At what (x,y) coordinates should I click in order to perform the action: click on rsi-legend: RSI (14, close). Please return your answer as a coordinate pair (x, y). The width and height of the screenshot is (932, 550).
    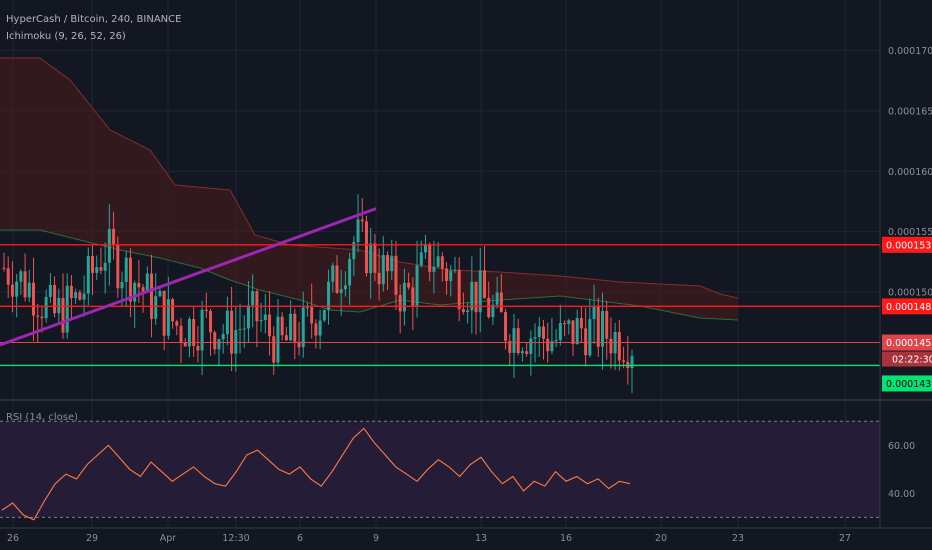
    Looking at the image, I should click on (42, 417).